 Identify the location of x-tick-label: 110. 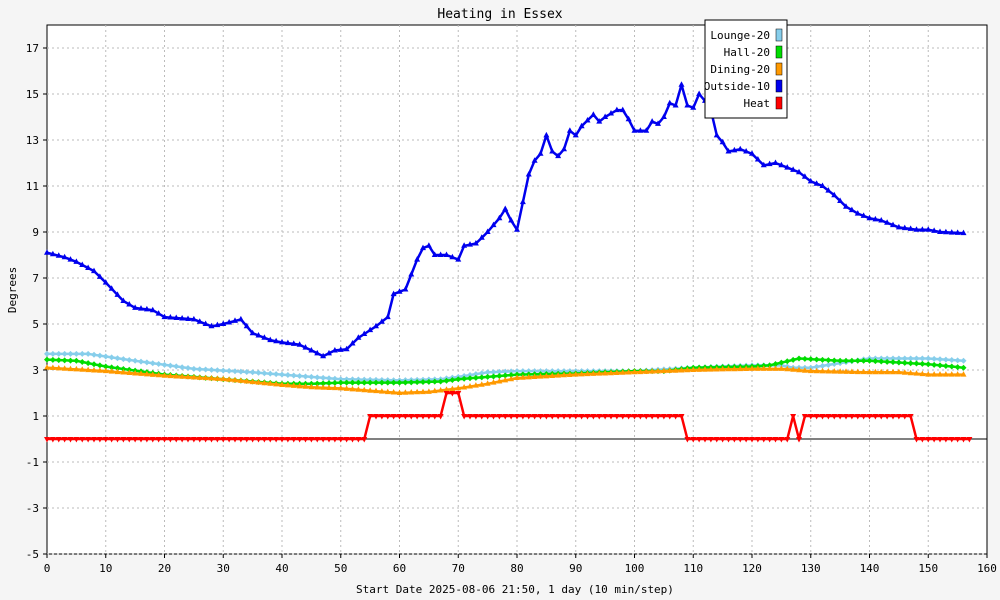
(693, 568).